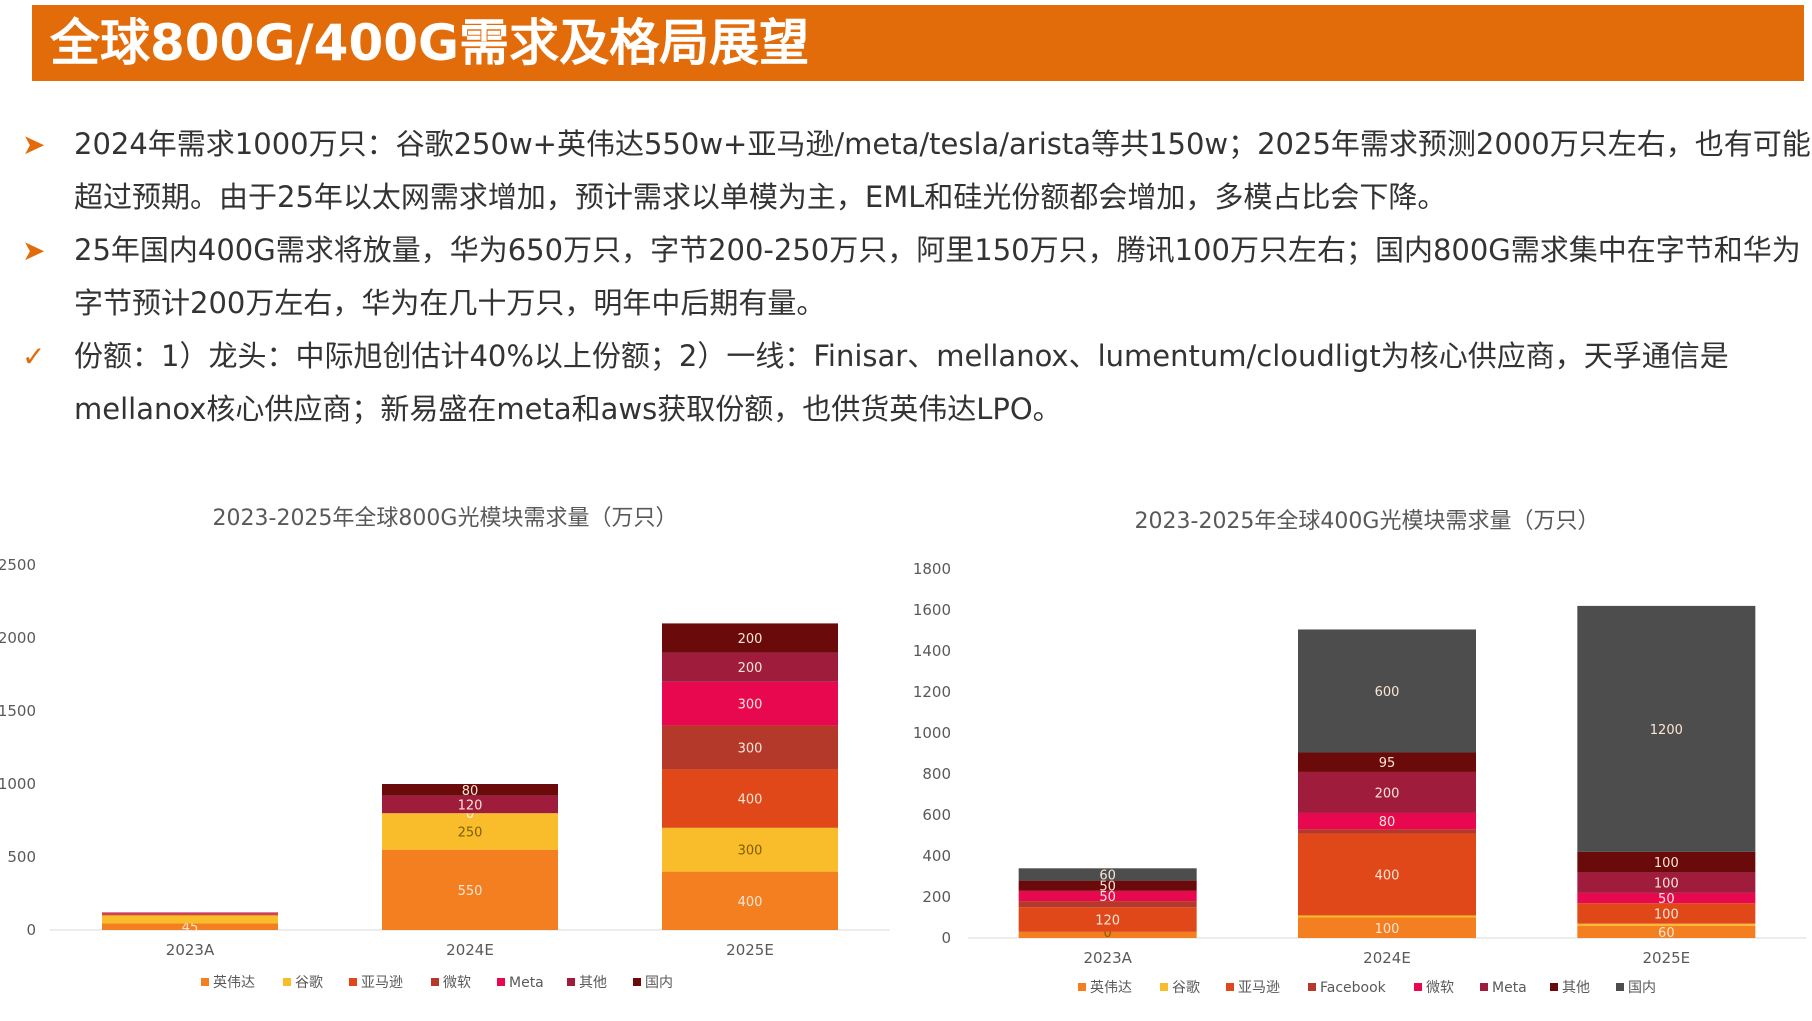  I want to click on legend-item: 微软, so click(1434, 988).